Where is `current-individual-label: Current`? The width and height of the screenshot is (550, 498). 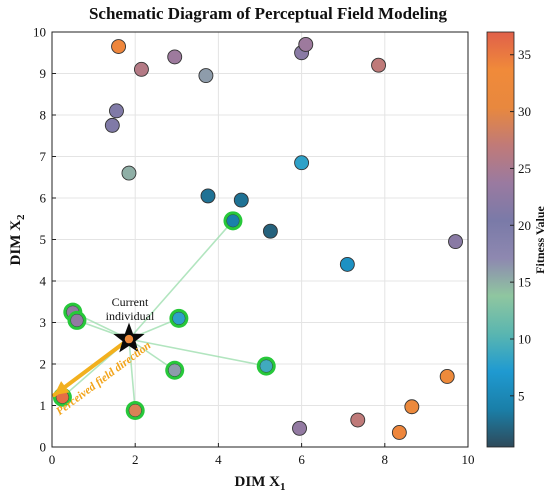
current-individual-label: Current is located at coordinates (130, 302).